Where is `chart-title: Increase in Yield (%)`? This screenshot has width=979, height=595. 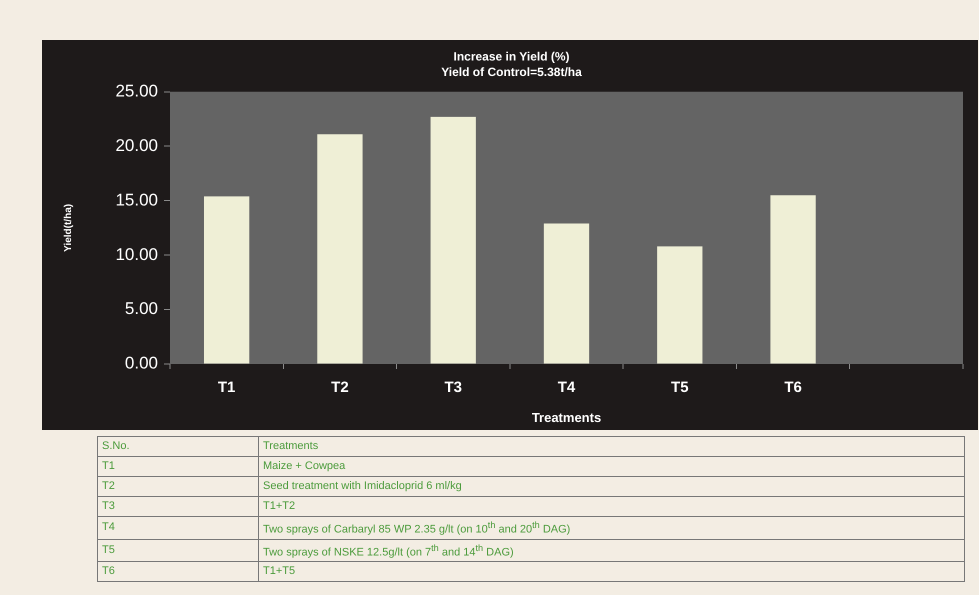 chart-title: Increase in Yield (%) is located at coordinates (511, 57).